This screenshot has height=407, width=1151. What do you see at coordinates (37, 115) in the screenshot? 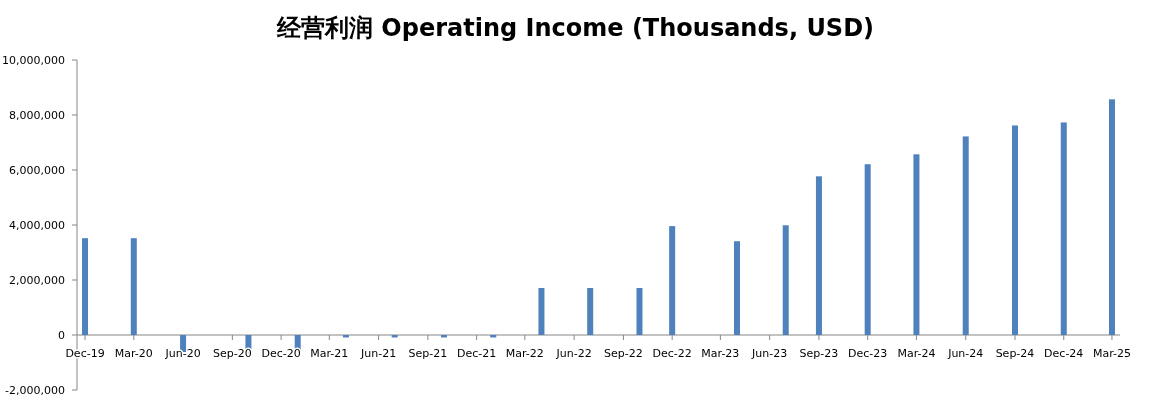
I see `y-tick-label: 8,000,000` at bounding box center [37, 115].